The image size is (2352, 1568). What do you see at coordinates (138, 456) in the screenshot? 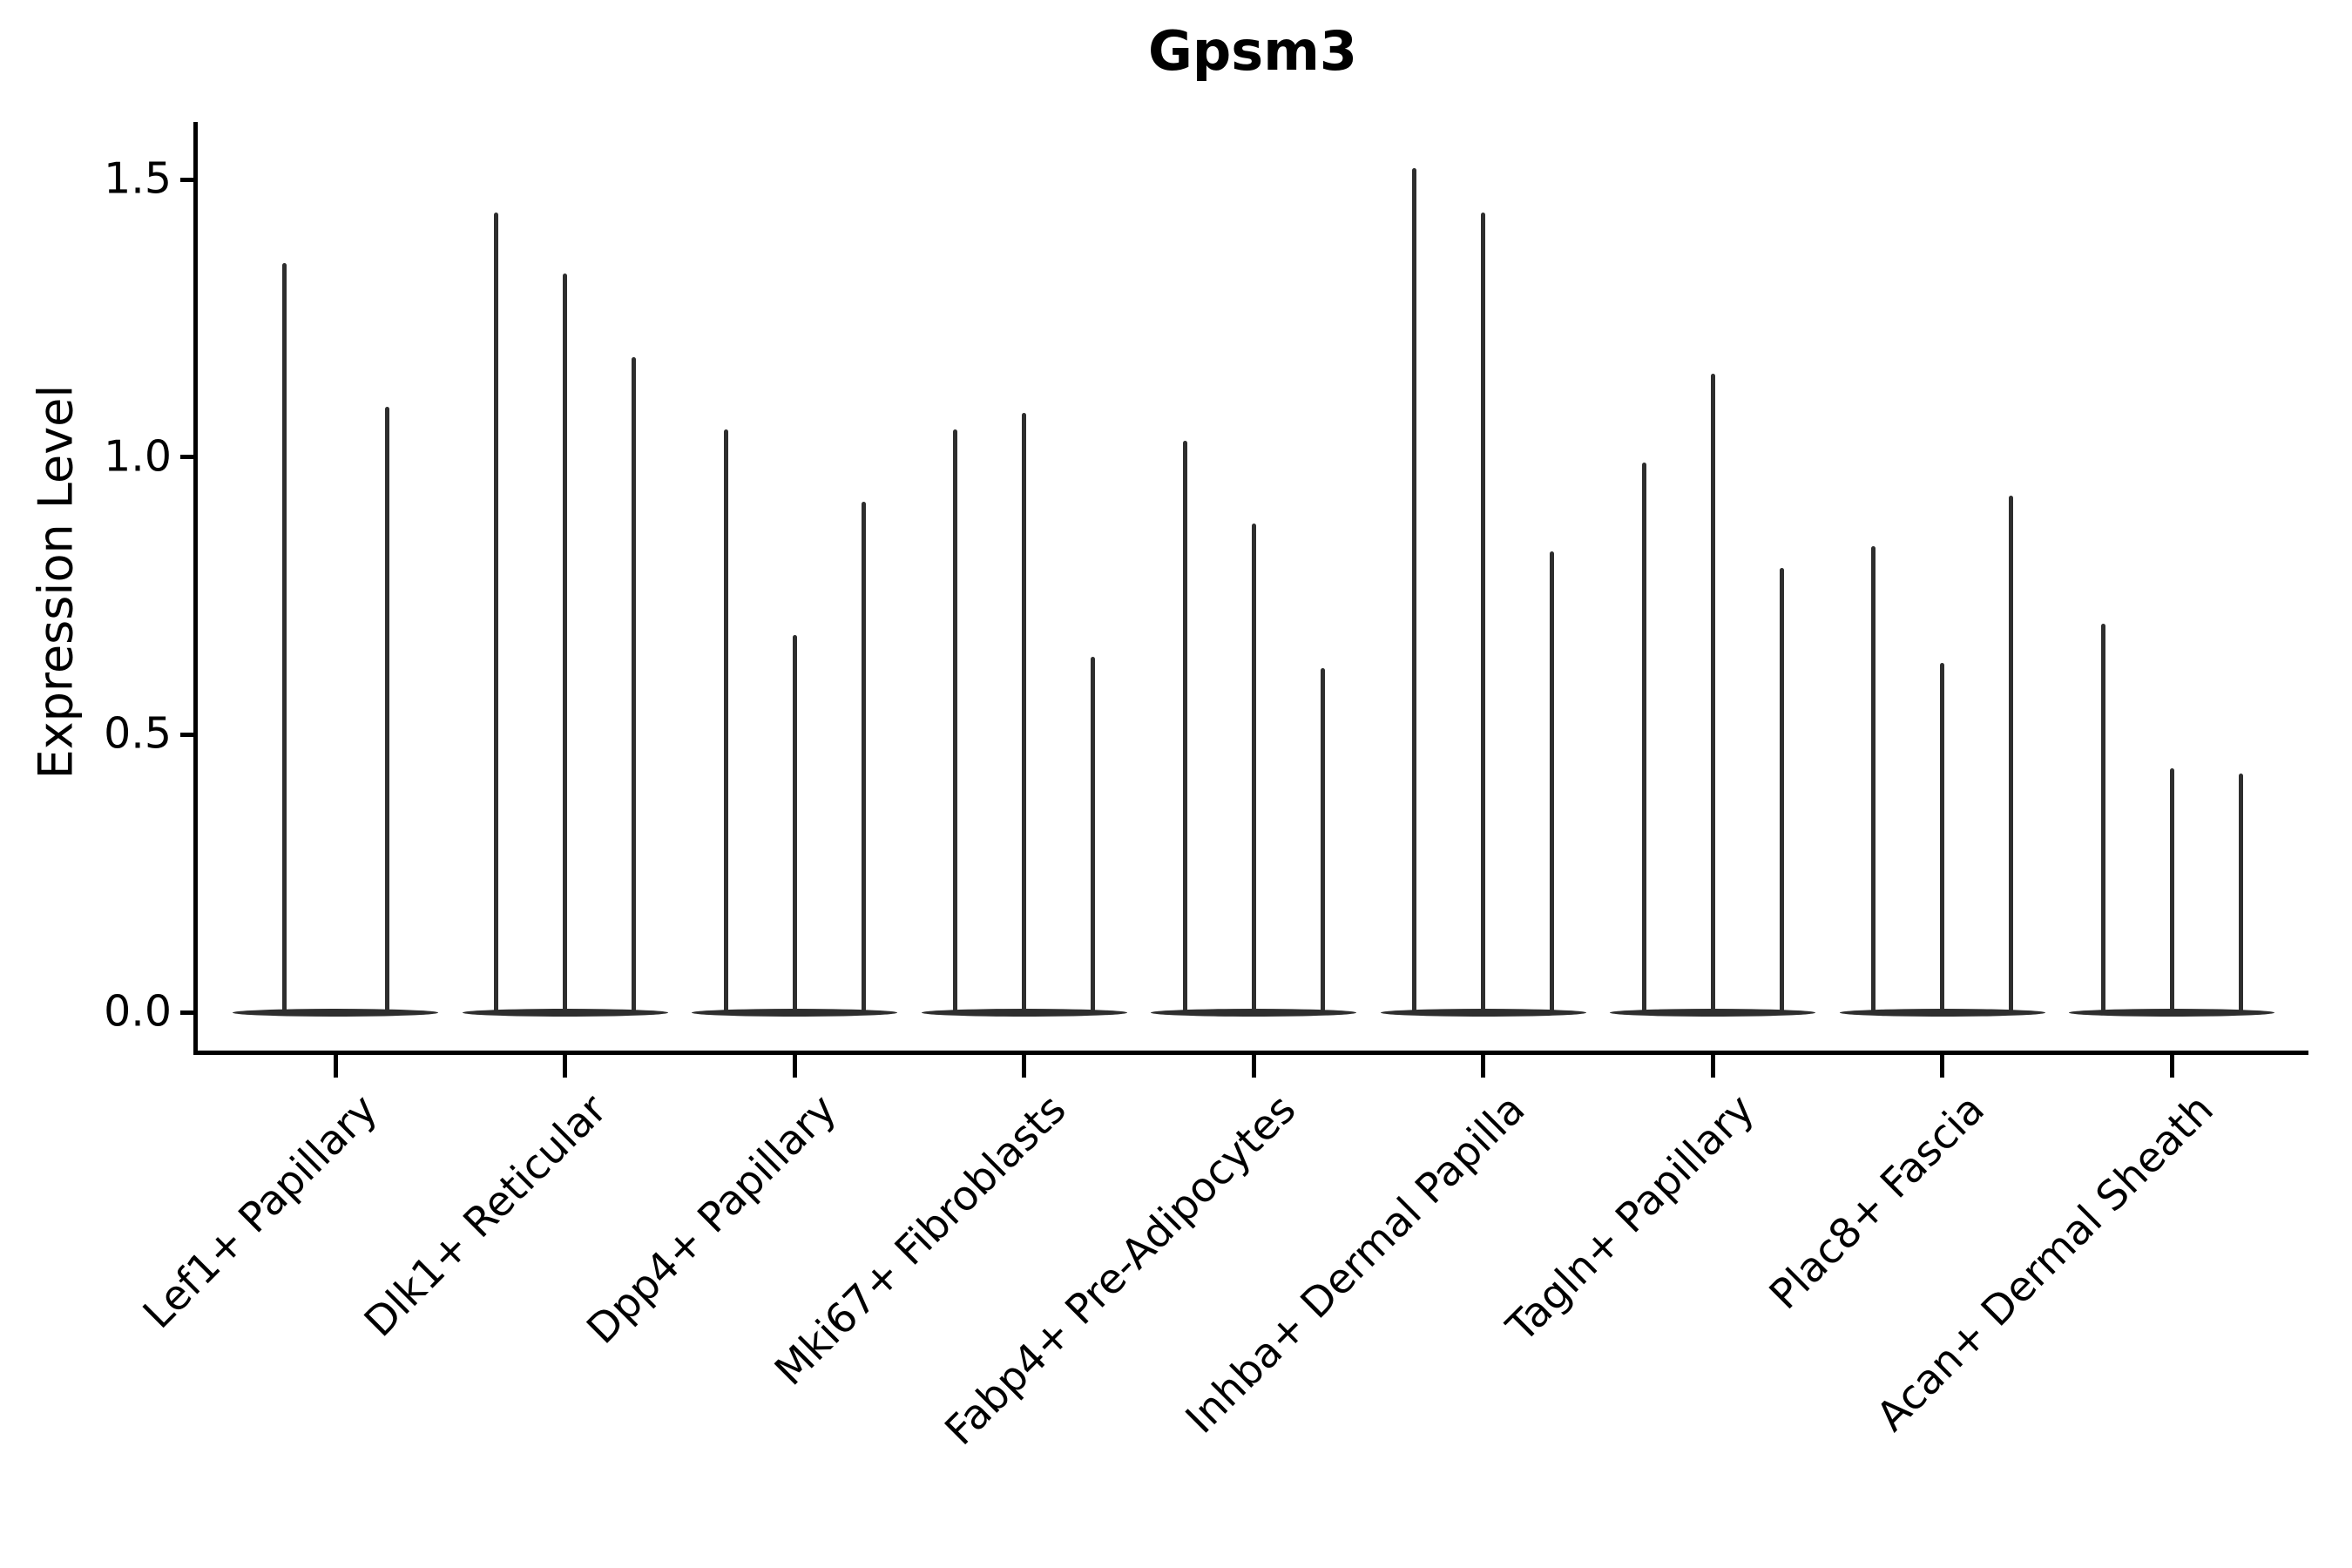
I see `y-tick-label: 1.0` at bounding box center [138, 456].